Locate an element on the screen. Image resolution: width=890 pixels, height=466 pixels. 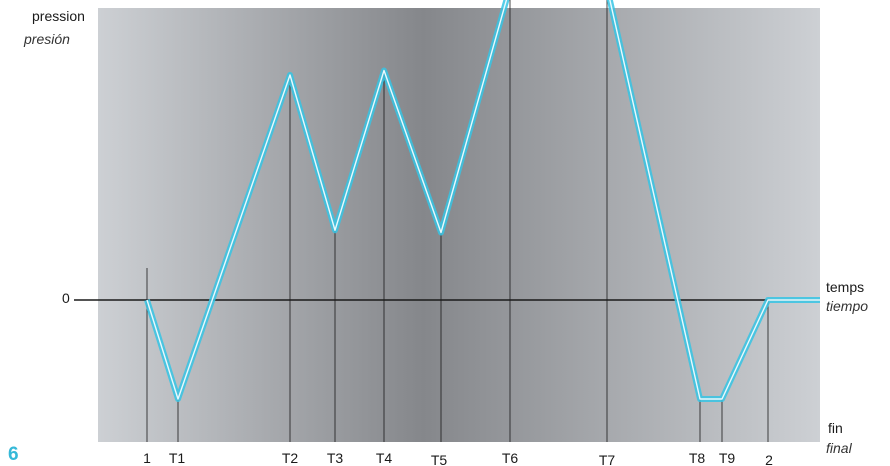
y-axis-label-alt: presión is located at coordinates (47, 39).